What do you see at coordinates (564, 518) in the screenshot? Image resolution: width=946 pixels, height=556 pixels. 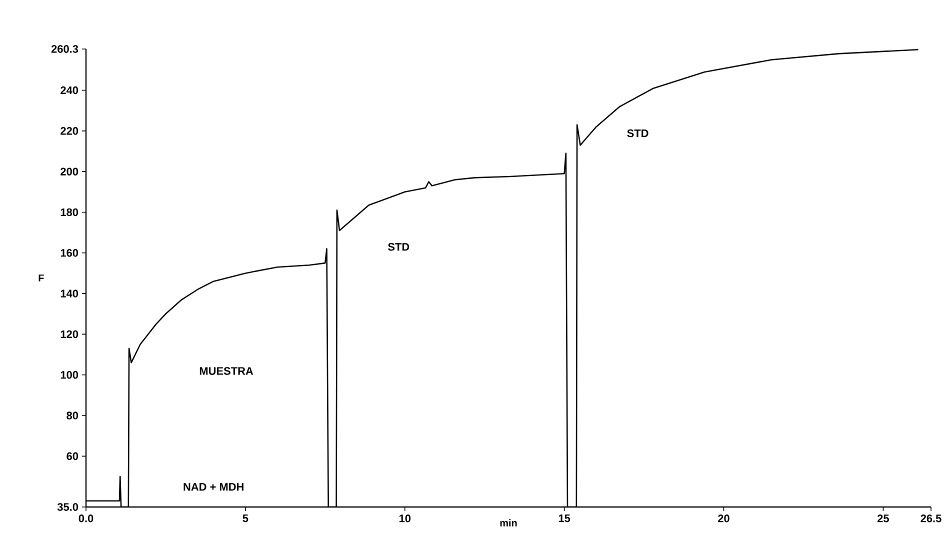 I see `x-tick-label: 15` at bounding box center [564, 518].